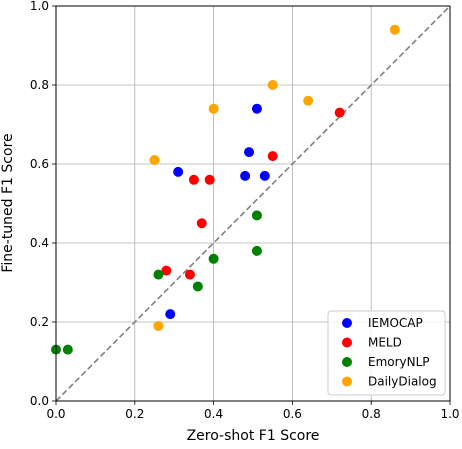  I want to click on x-tick-label: 0.0, so click(55, 414).